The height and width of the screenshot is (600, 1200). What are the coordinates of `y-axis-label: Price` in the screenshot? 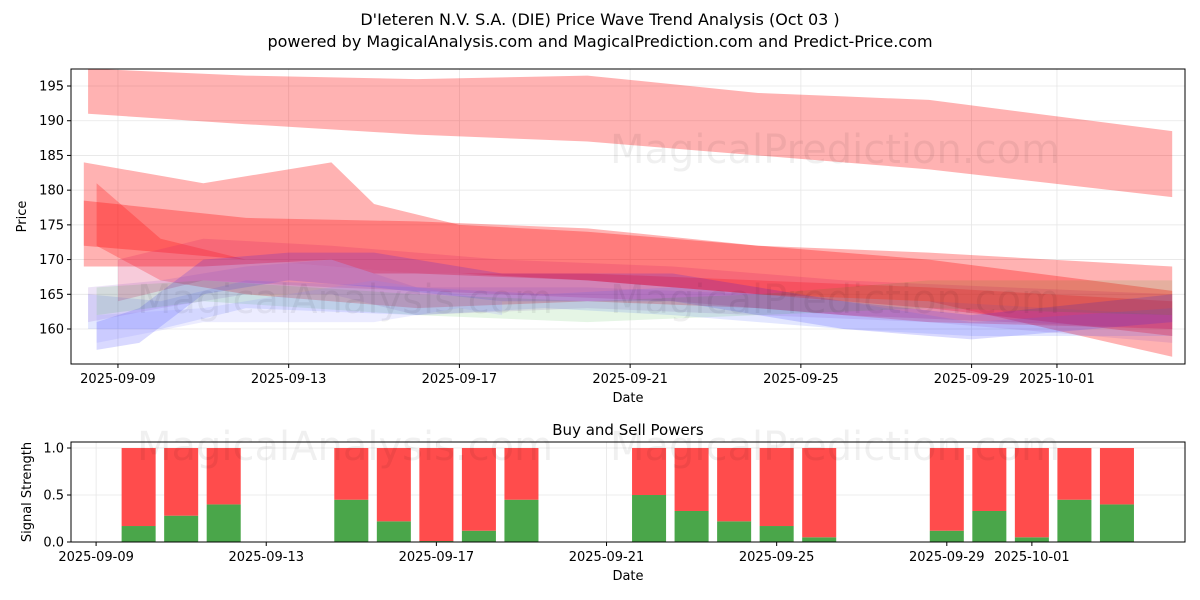 It's located at (22, 217).